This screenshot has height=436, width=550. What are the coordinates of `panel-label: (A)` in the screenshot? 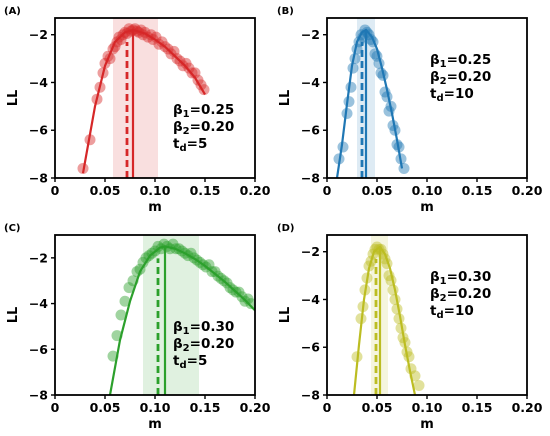 It's located at (12, 11).